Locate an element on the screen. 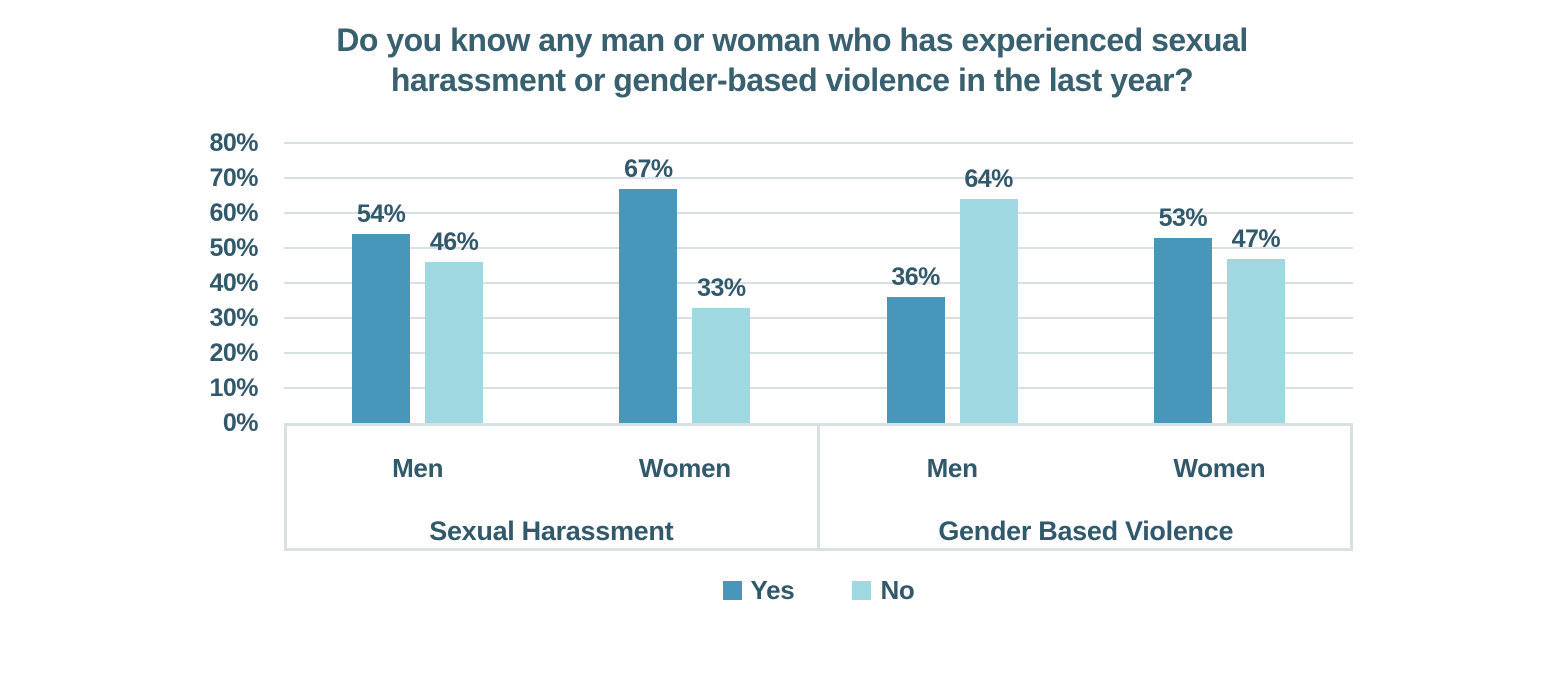 This screenshot has width=1541, height=679. bar-value-label: 67% is located at coordinates (648, 168).